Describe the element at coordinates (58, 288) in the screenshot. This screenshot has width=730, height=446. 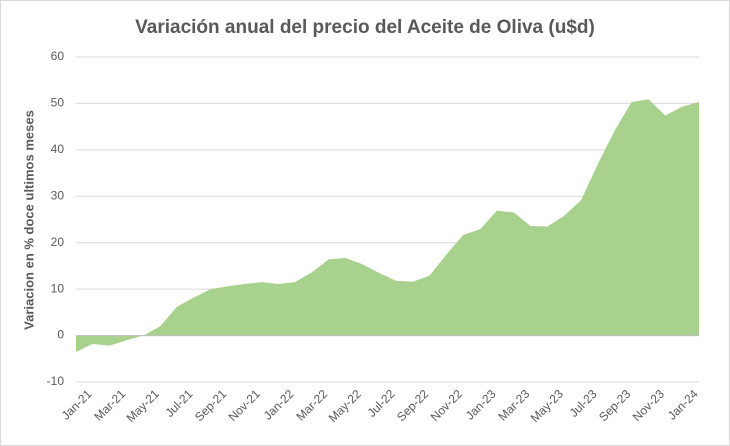
I see `y-tick-label: 10` at that location.